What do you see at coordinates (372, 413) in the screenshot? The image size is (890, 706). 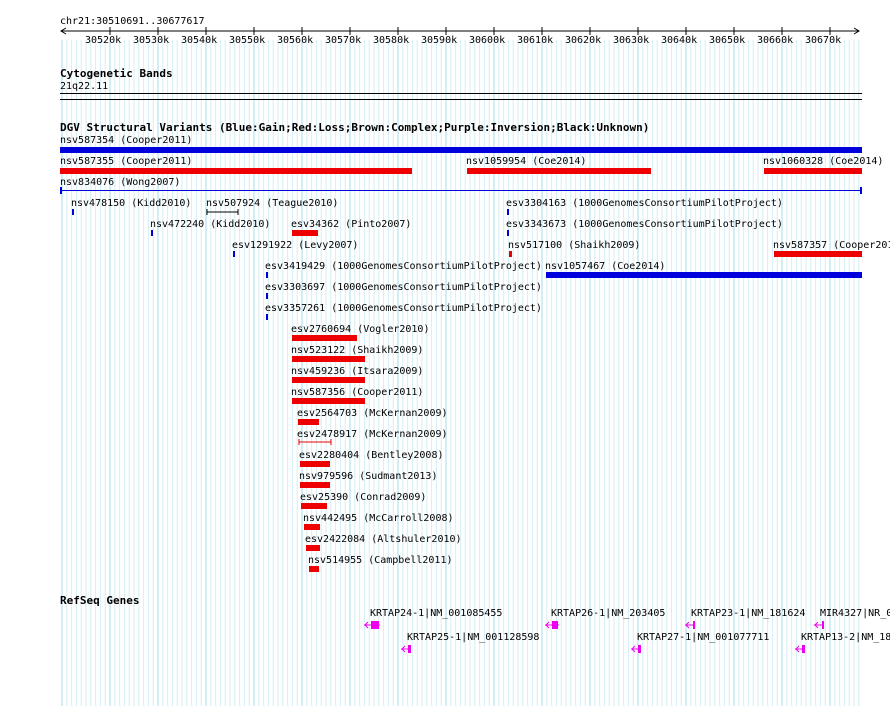 I see `dgv-feature-label: esv2564703 (McKernan2009)` at bounding box center [372, 413].